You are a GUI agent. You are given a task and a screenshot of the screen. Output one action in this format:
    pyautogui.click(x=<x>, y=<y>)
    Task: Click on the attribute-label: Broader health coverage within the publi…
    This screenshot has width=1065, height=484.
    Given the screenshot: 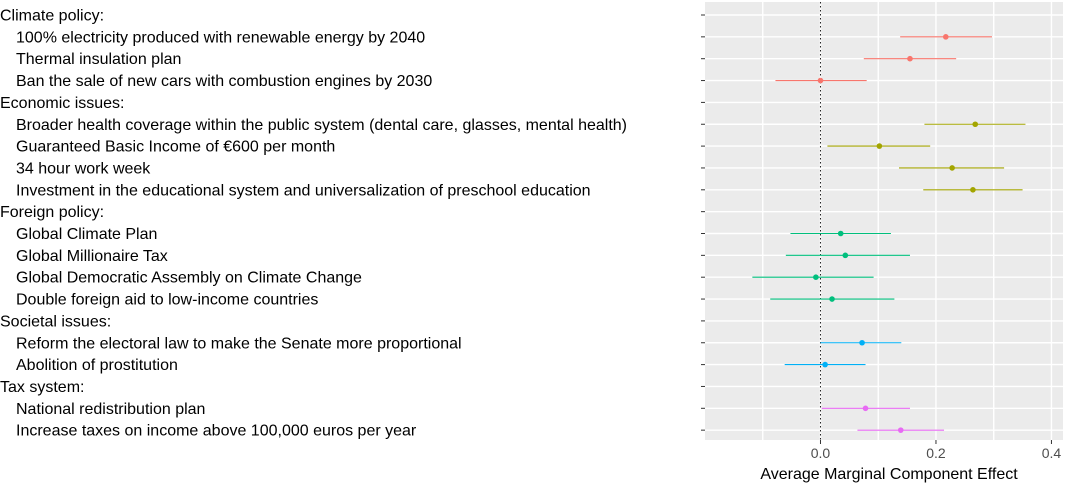 What is the action you would take?
    pyautogui.click(x=321, y=125)
    